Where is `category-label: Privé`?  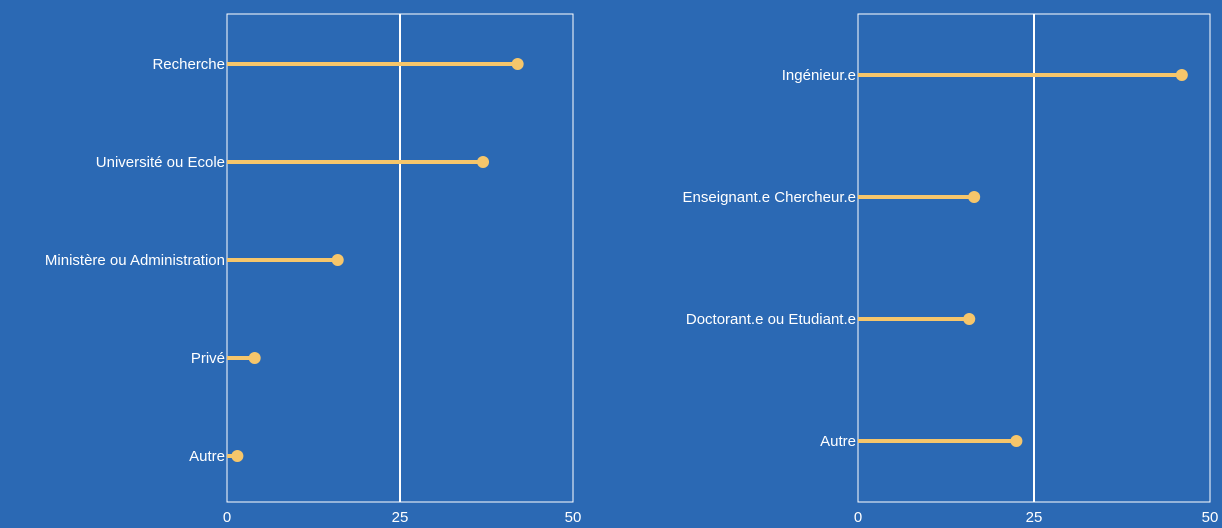 category-label: Privé is located at coordinates (208, 358).